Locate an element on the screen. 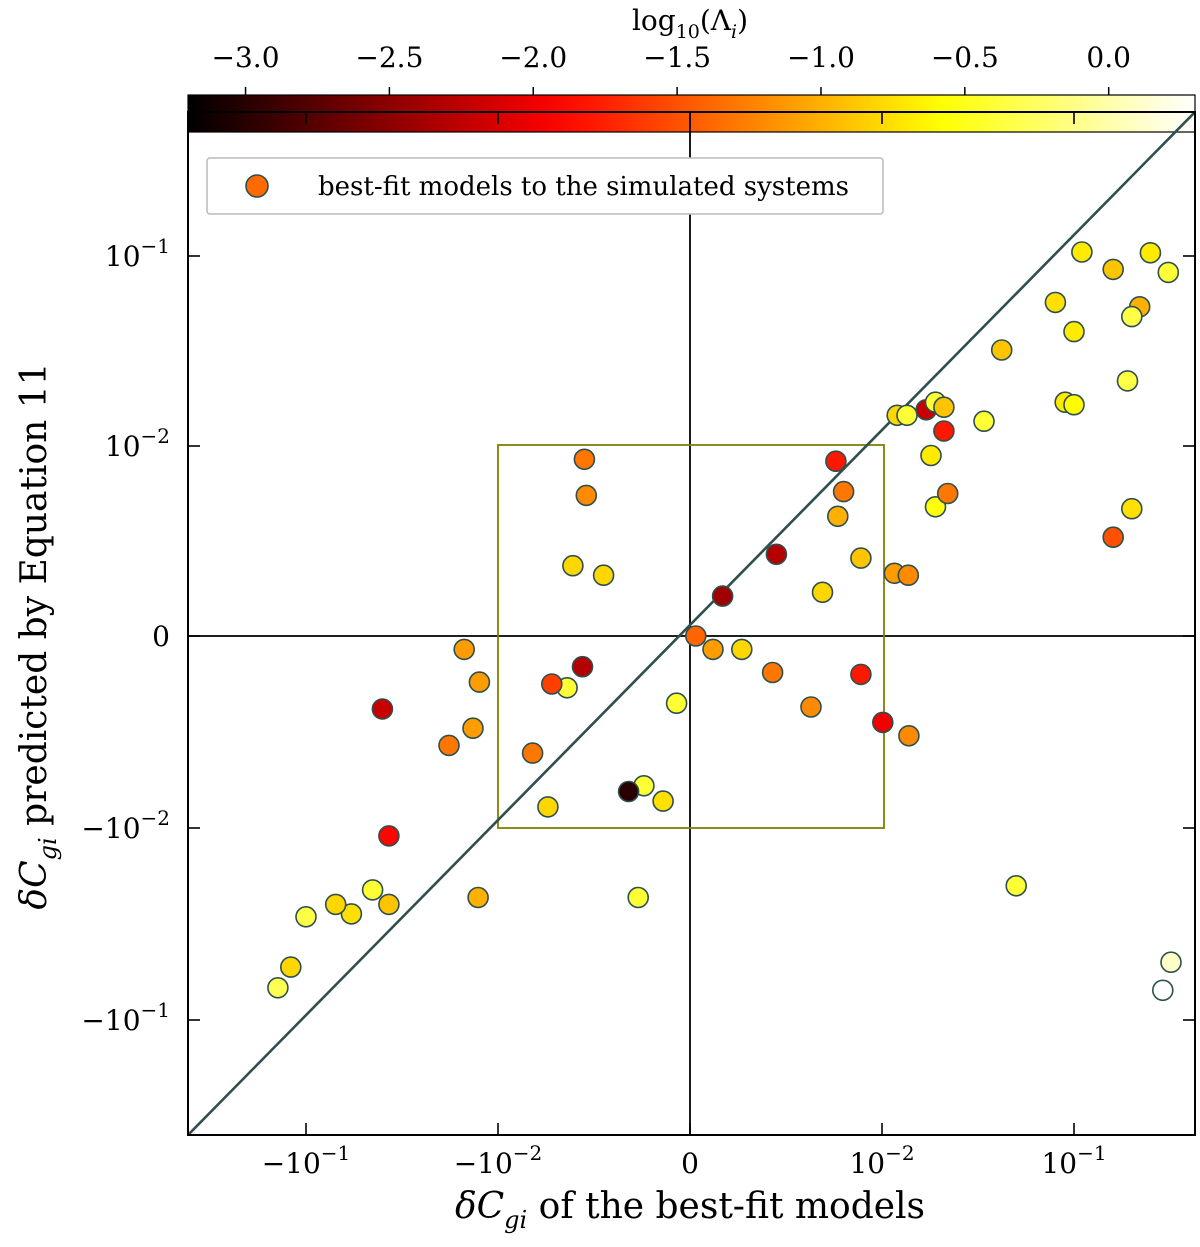 The width and height of the screenshot is (1200, 1247). x-tick-label: −10−2 is located at coordinates (498, 1160).